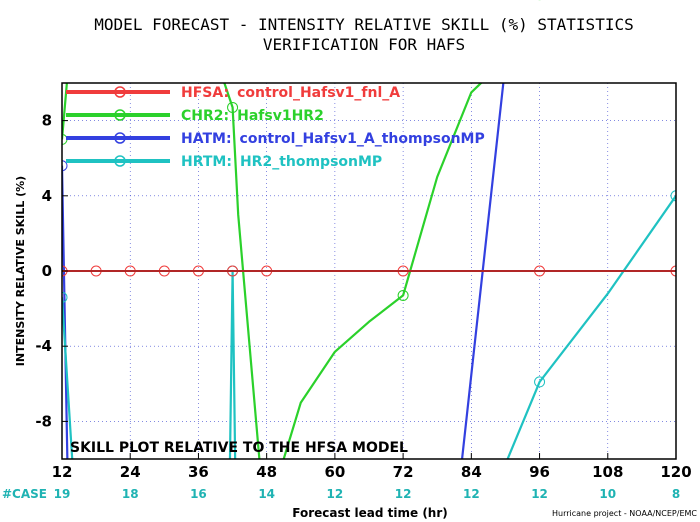  I want to click on x-axis-label: Forecast lead time (hr), so click(370, 513).